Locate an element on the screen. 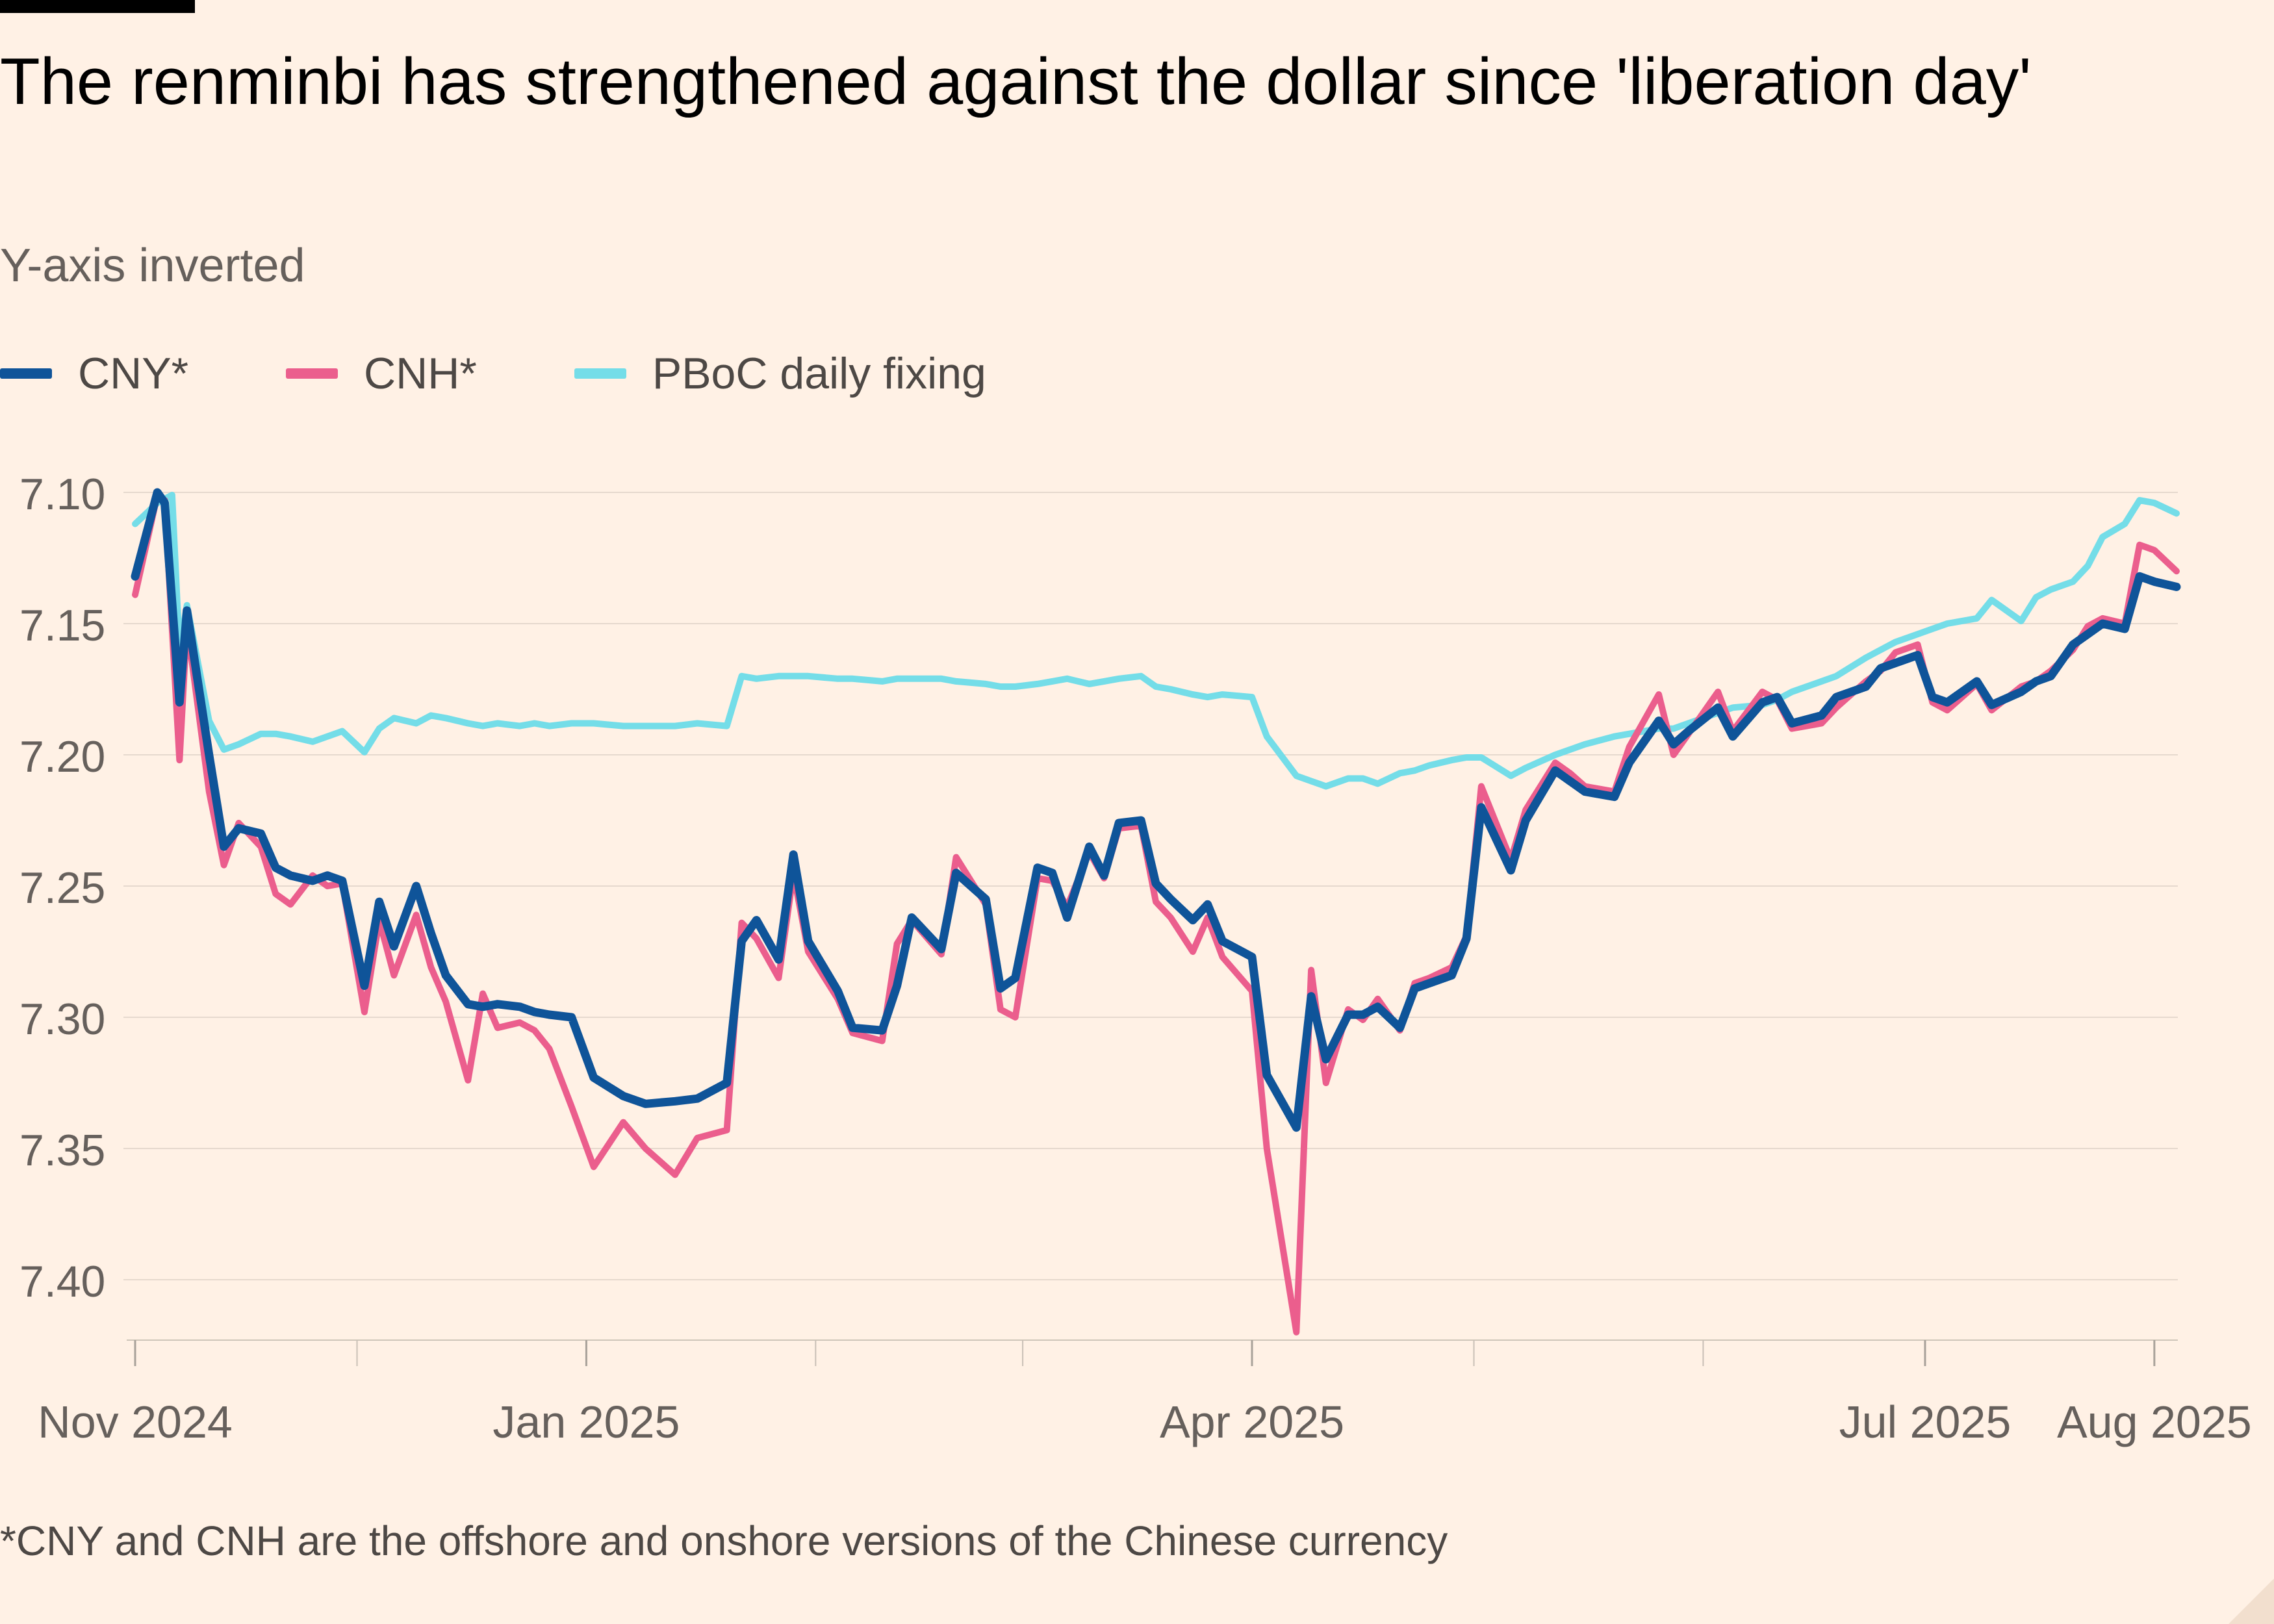 Image resolution: width=2274 pixels, height=1624 pixels. legend-item-cnh: CNH* is located at coordinates (381, 373).